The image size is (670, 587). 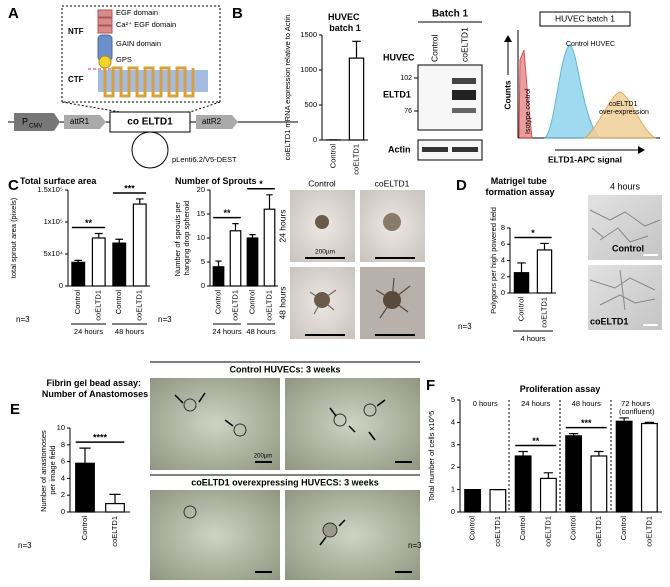 I want to click on y-tick-label: 5, so click(x=453, y=399).